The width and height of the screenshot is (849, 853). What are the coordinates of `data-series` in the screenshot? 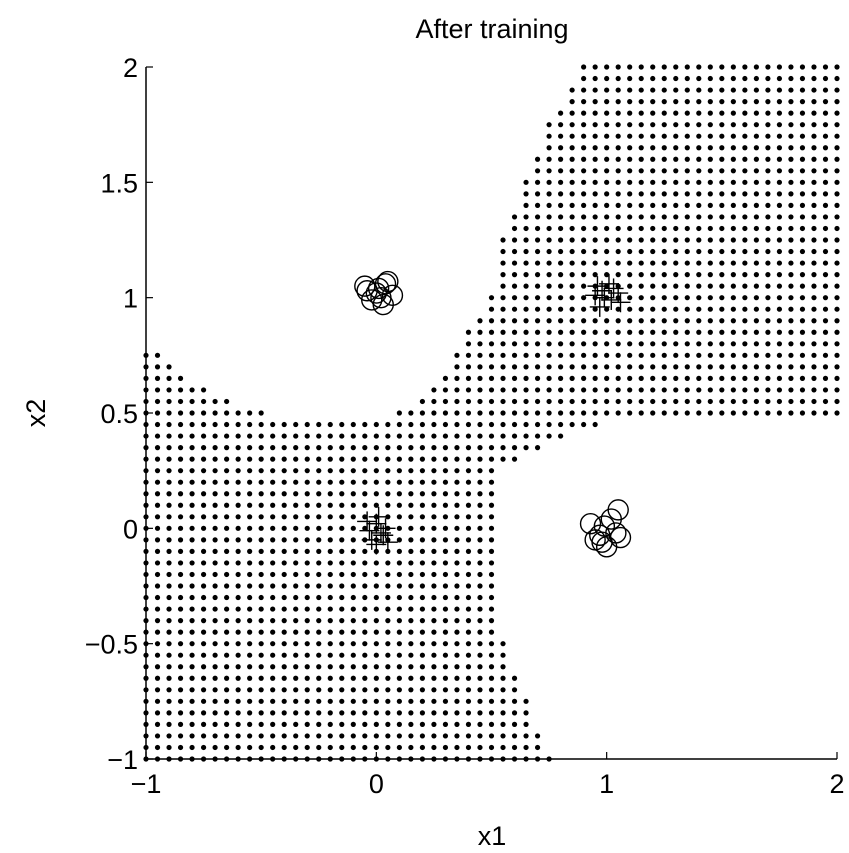 It's located at (493, 414).